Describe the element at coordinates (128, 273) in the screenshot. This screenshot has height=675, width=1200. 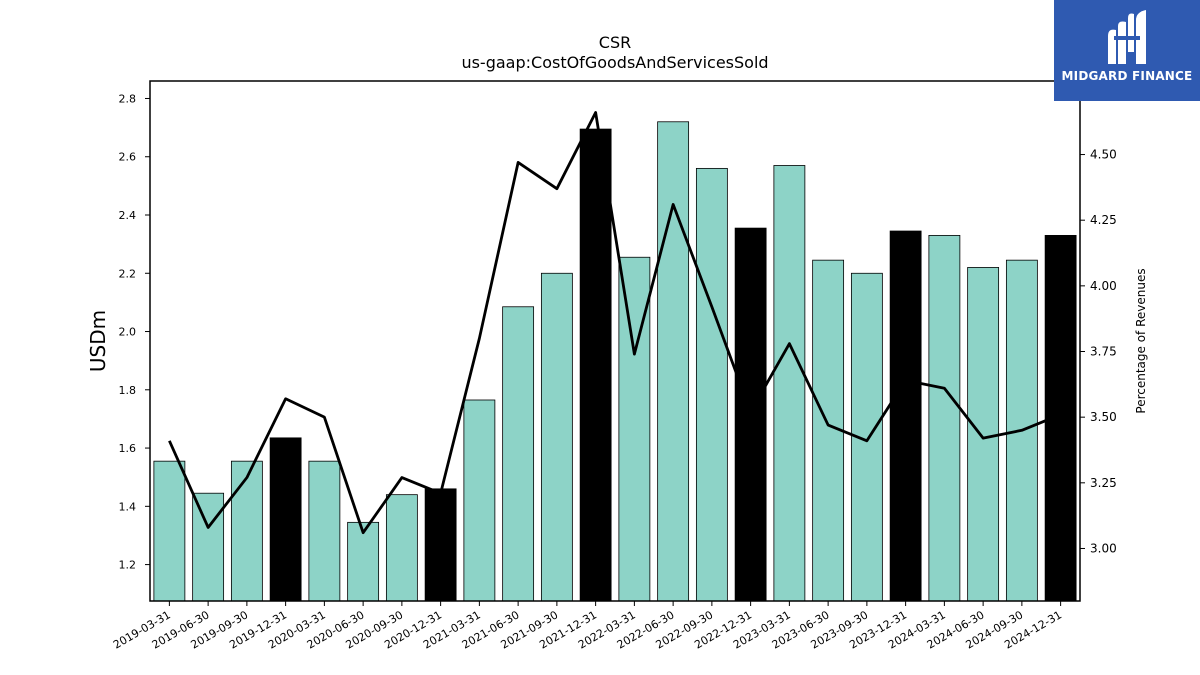
I see `y-tick-label: 2.2` at that location.